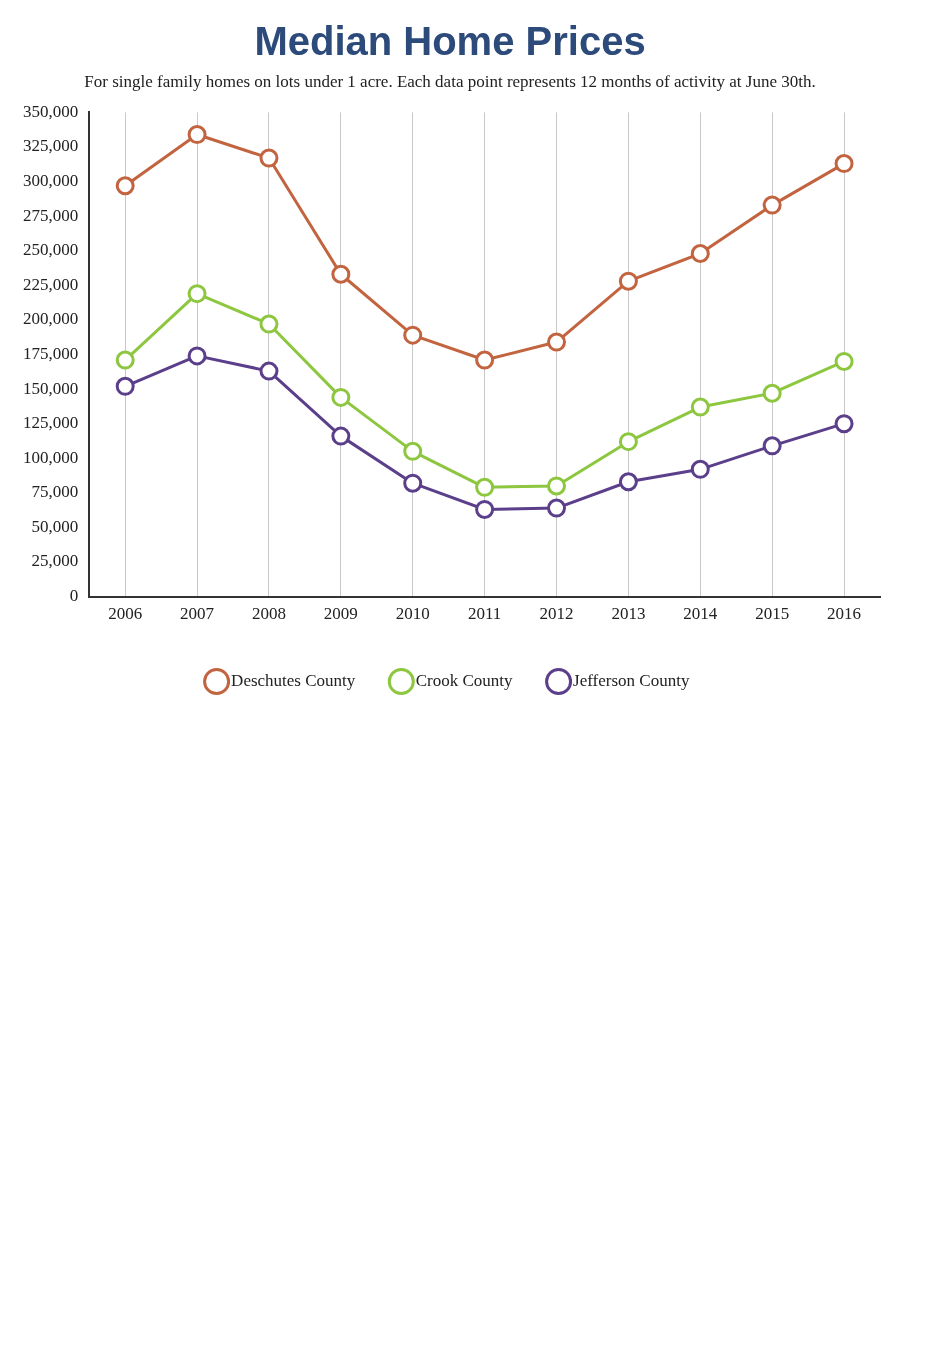 The image size is (939, 1372). What do you see at coordinates (51, 457) in the screenshot?
I see `y-tick-label: 100,000` at bounding box center [51, 457].